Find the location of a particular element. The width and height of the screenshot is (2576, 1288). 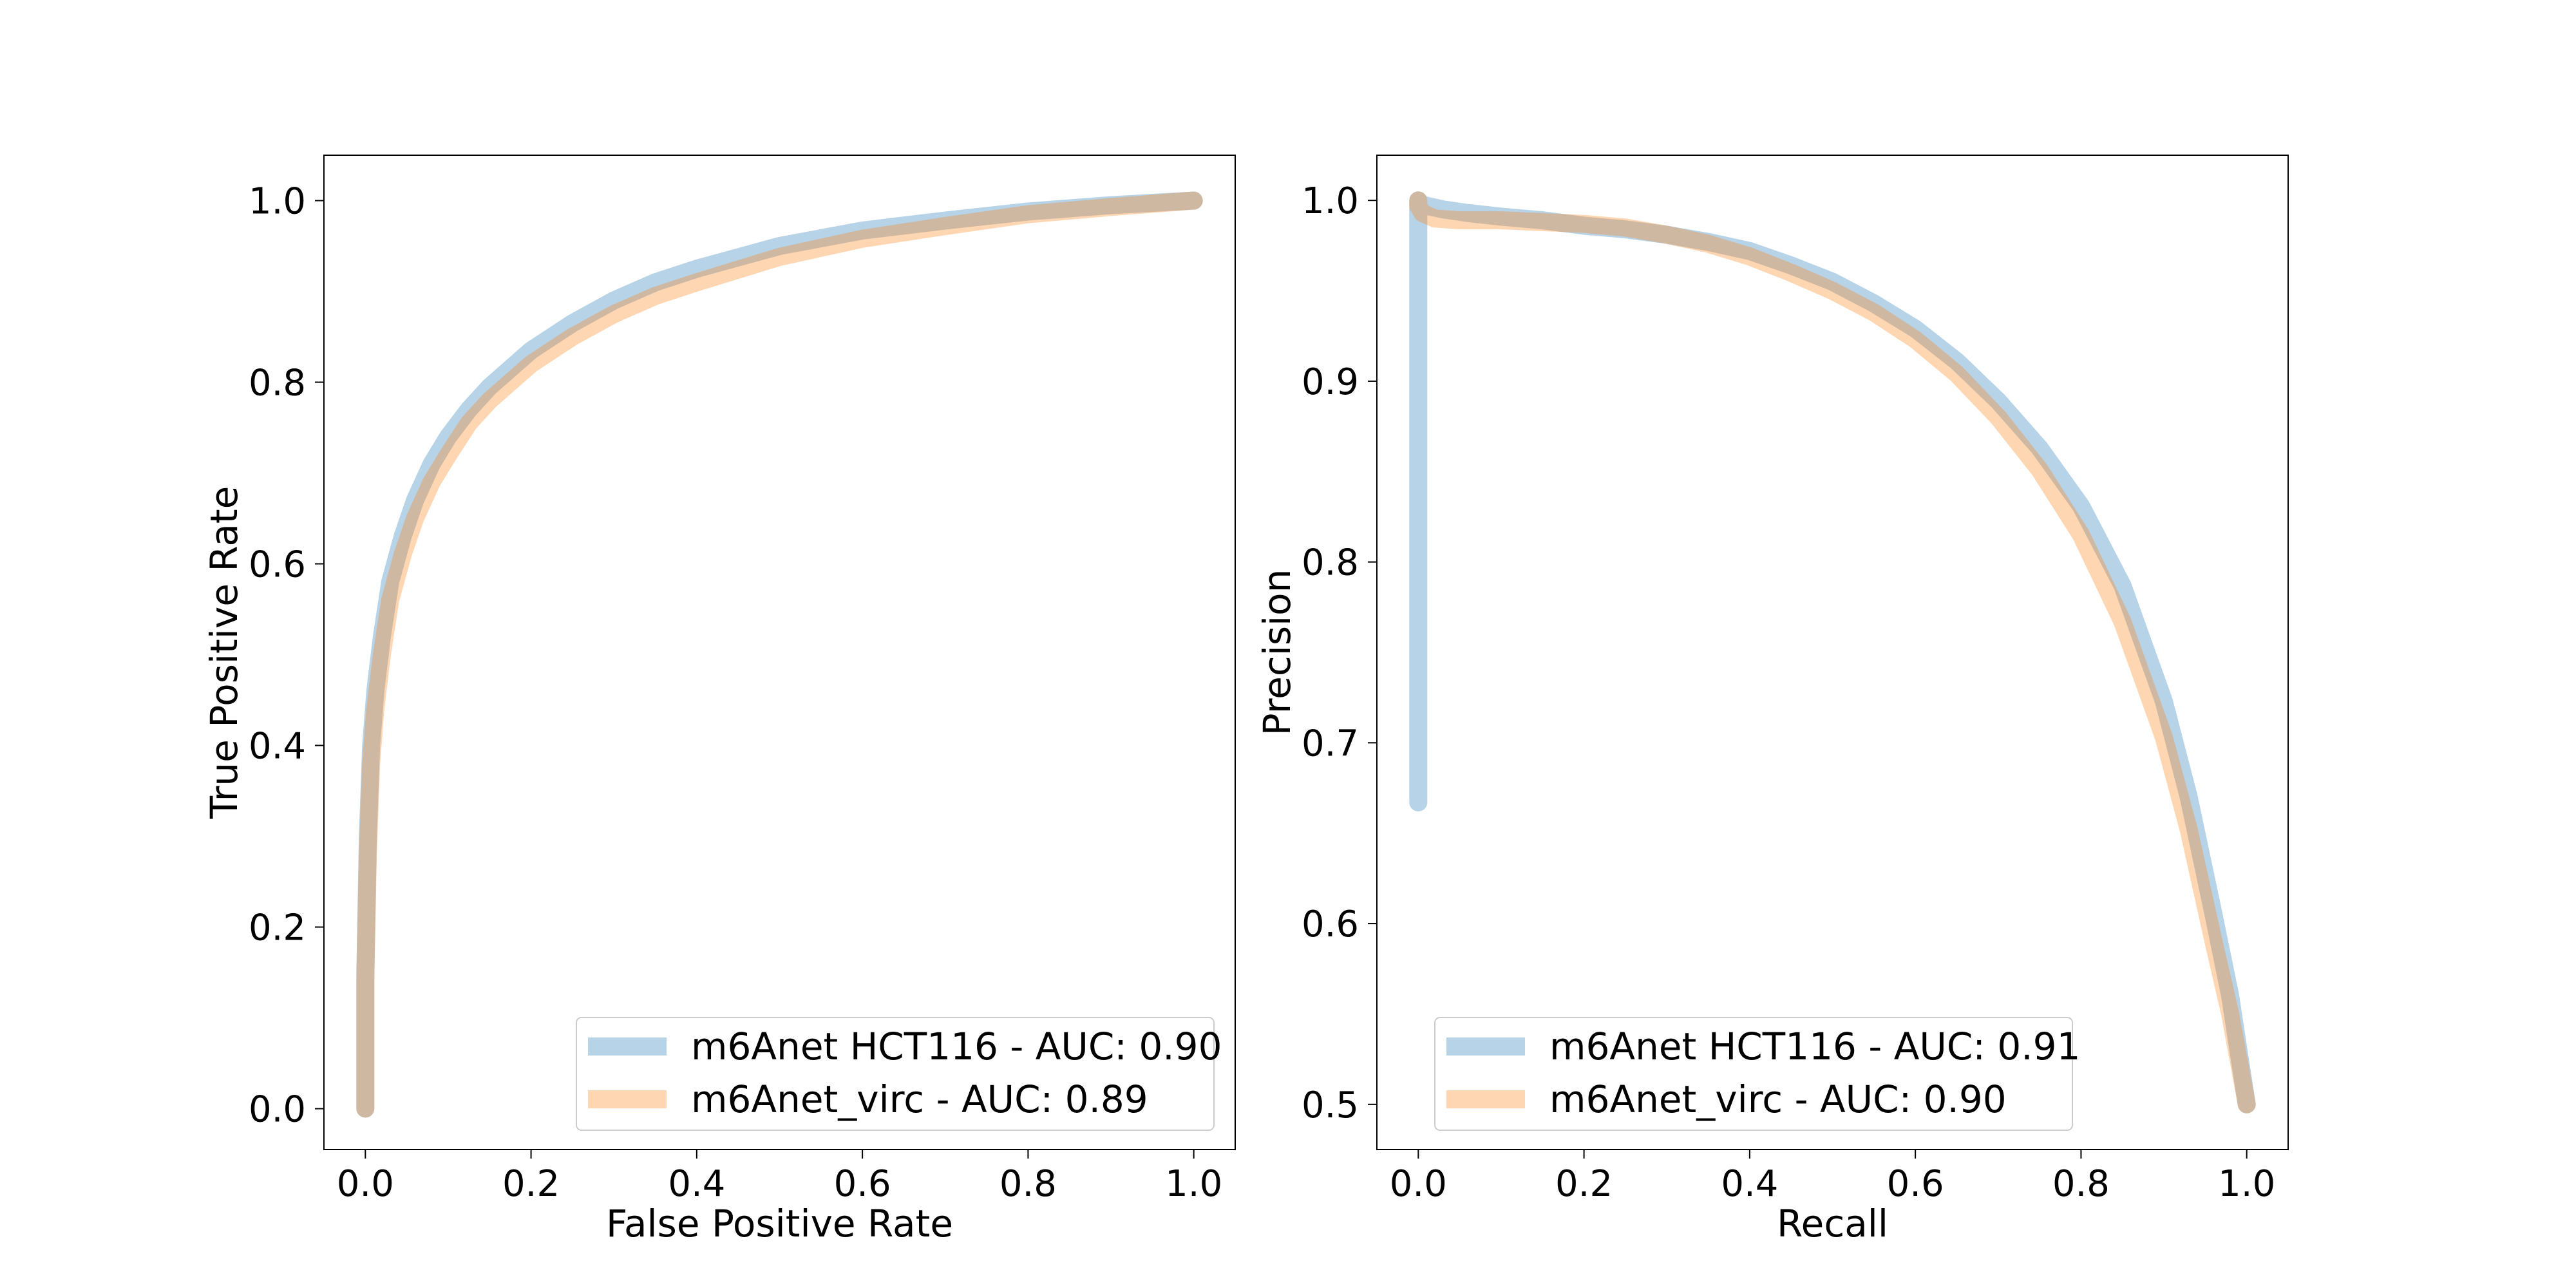

x-axis-title: False Positive Rate is located at coordinates (780, 1223).